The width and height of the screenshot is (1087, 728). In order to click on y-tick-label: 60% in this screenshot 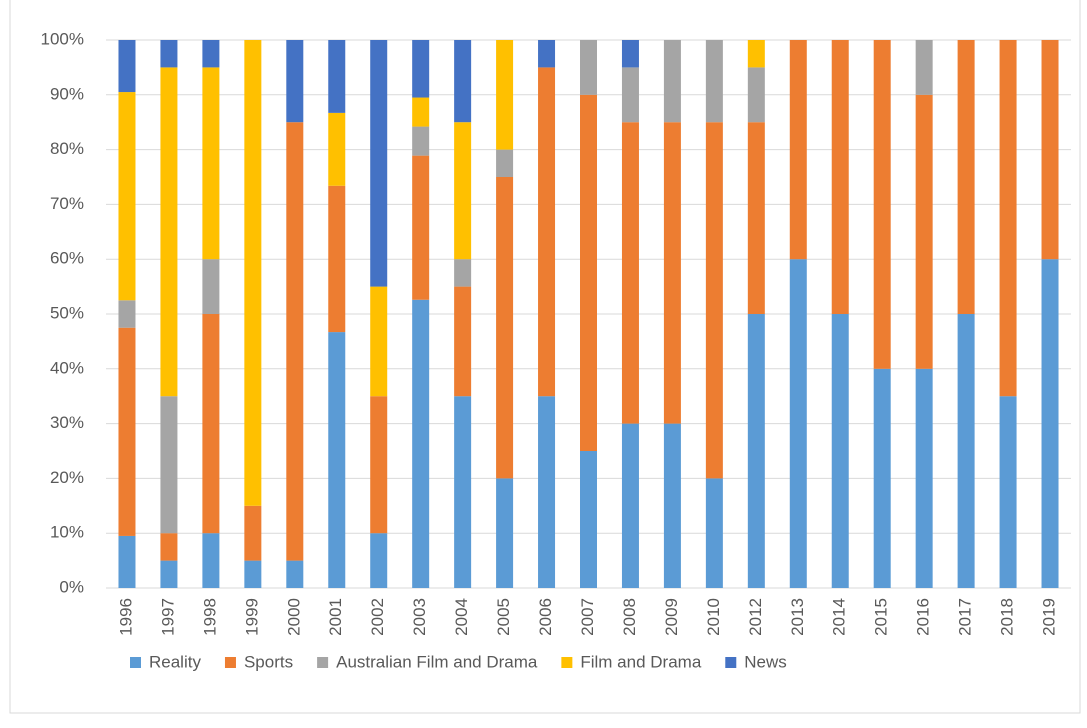, I will do `click(67, 258)`.